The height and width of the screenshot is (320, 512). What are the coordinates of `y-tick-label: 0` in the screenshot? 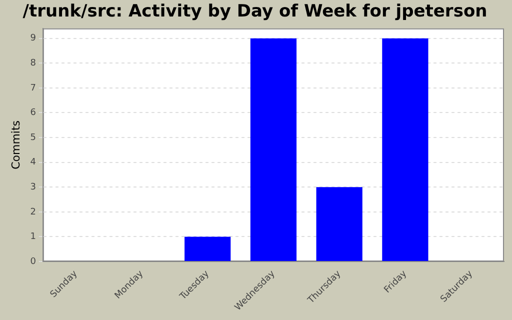 It's located at (33, 261).